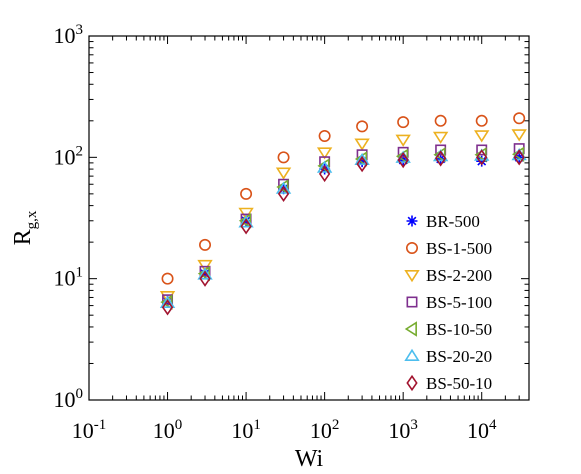 The image size is (581, 474). Describe the element at coordinates (69, 35) in the screenshot. I see `y-tick-label: 10³` at that location.